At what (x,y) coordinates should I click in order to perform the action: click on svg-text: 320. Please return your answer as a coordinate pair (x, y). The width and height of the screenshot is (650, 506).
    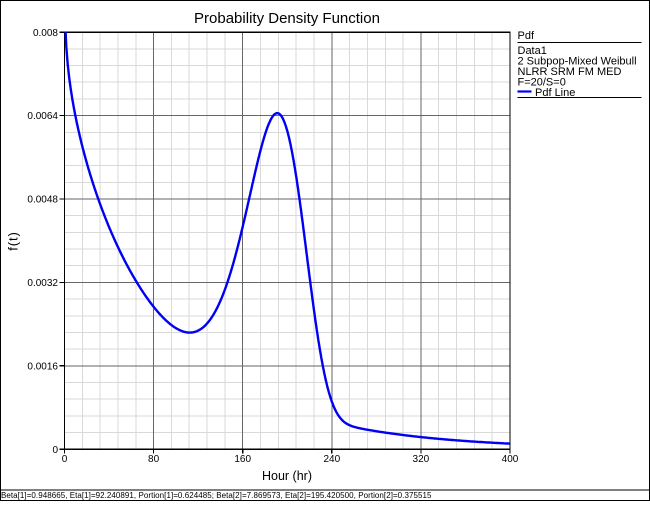
    Looking at the image, I should click on (421, 459).